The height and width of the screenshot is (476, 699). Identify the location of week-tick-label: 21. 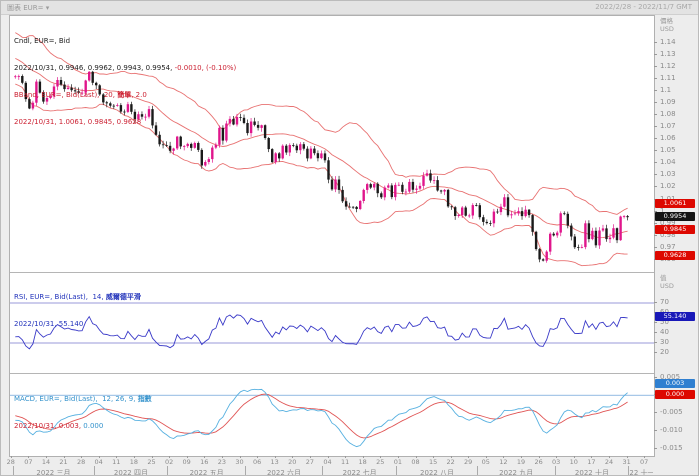
(63, 462).